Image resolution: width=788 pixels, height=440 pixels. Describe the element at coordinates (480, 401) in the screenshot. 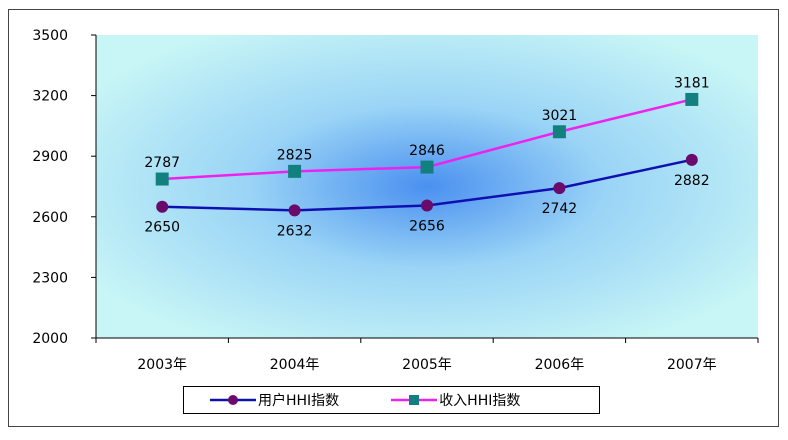

I see `legend-label-series-2: 收入HHI指数` at that location.